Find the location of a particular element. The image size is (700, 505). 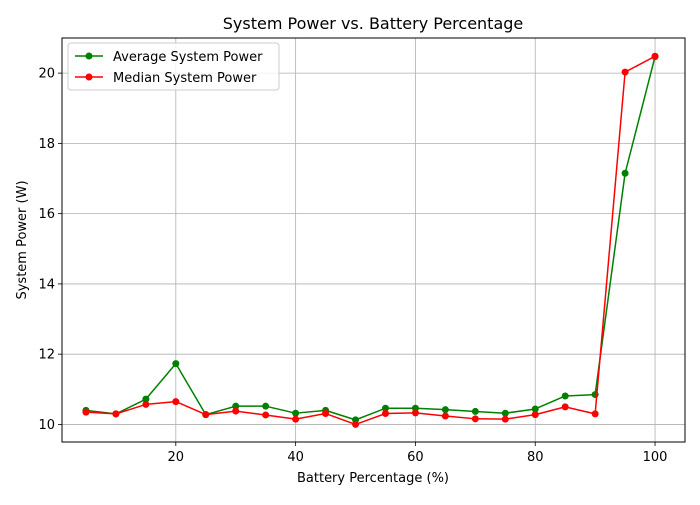

legend-marker-median is located at coordinates (89, 77).